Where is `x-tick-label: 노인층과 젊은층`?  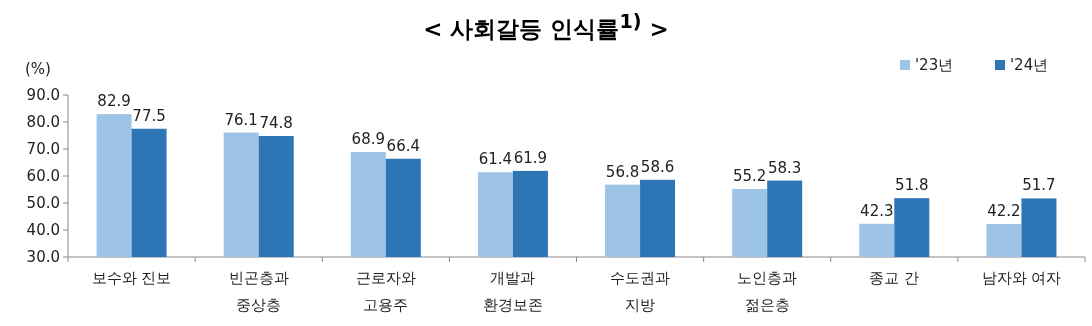
x-tick-label: 노인층과 젊은층 is located at coordinates (767, 291).